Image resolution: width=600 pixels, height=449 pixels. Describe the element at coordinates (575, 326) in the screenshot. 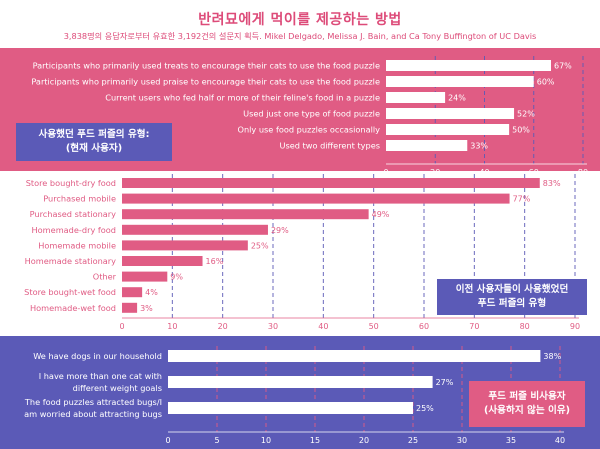

I see `past-tick-label: 90` at that location.